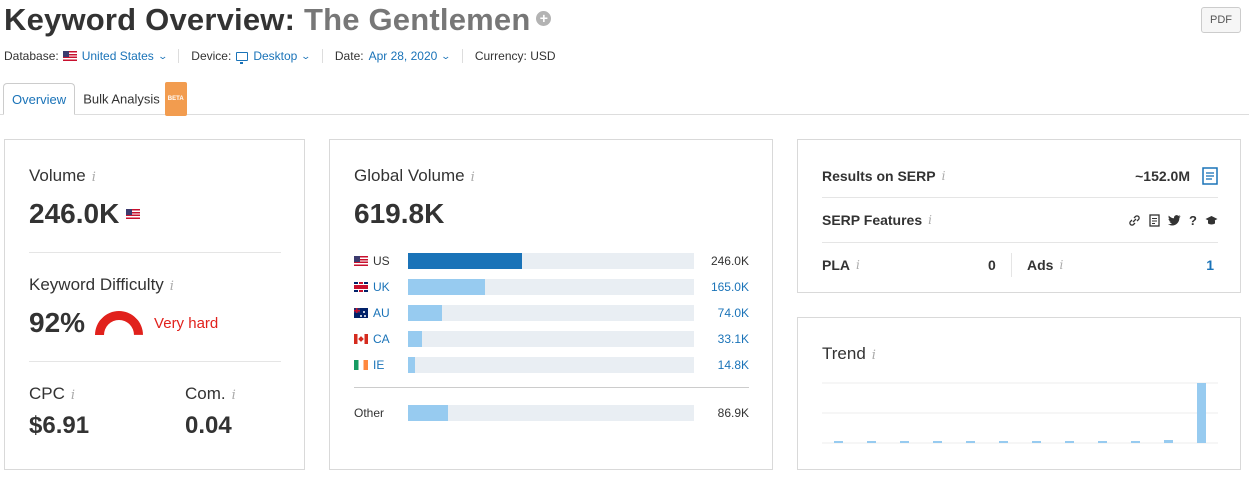 The height and width of the screenshot is (479, 1249). I want to click on pla-label: PLA, so click(836, 265).